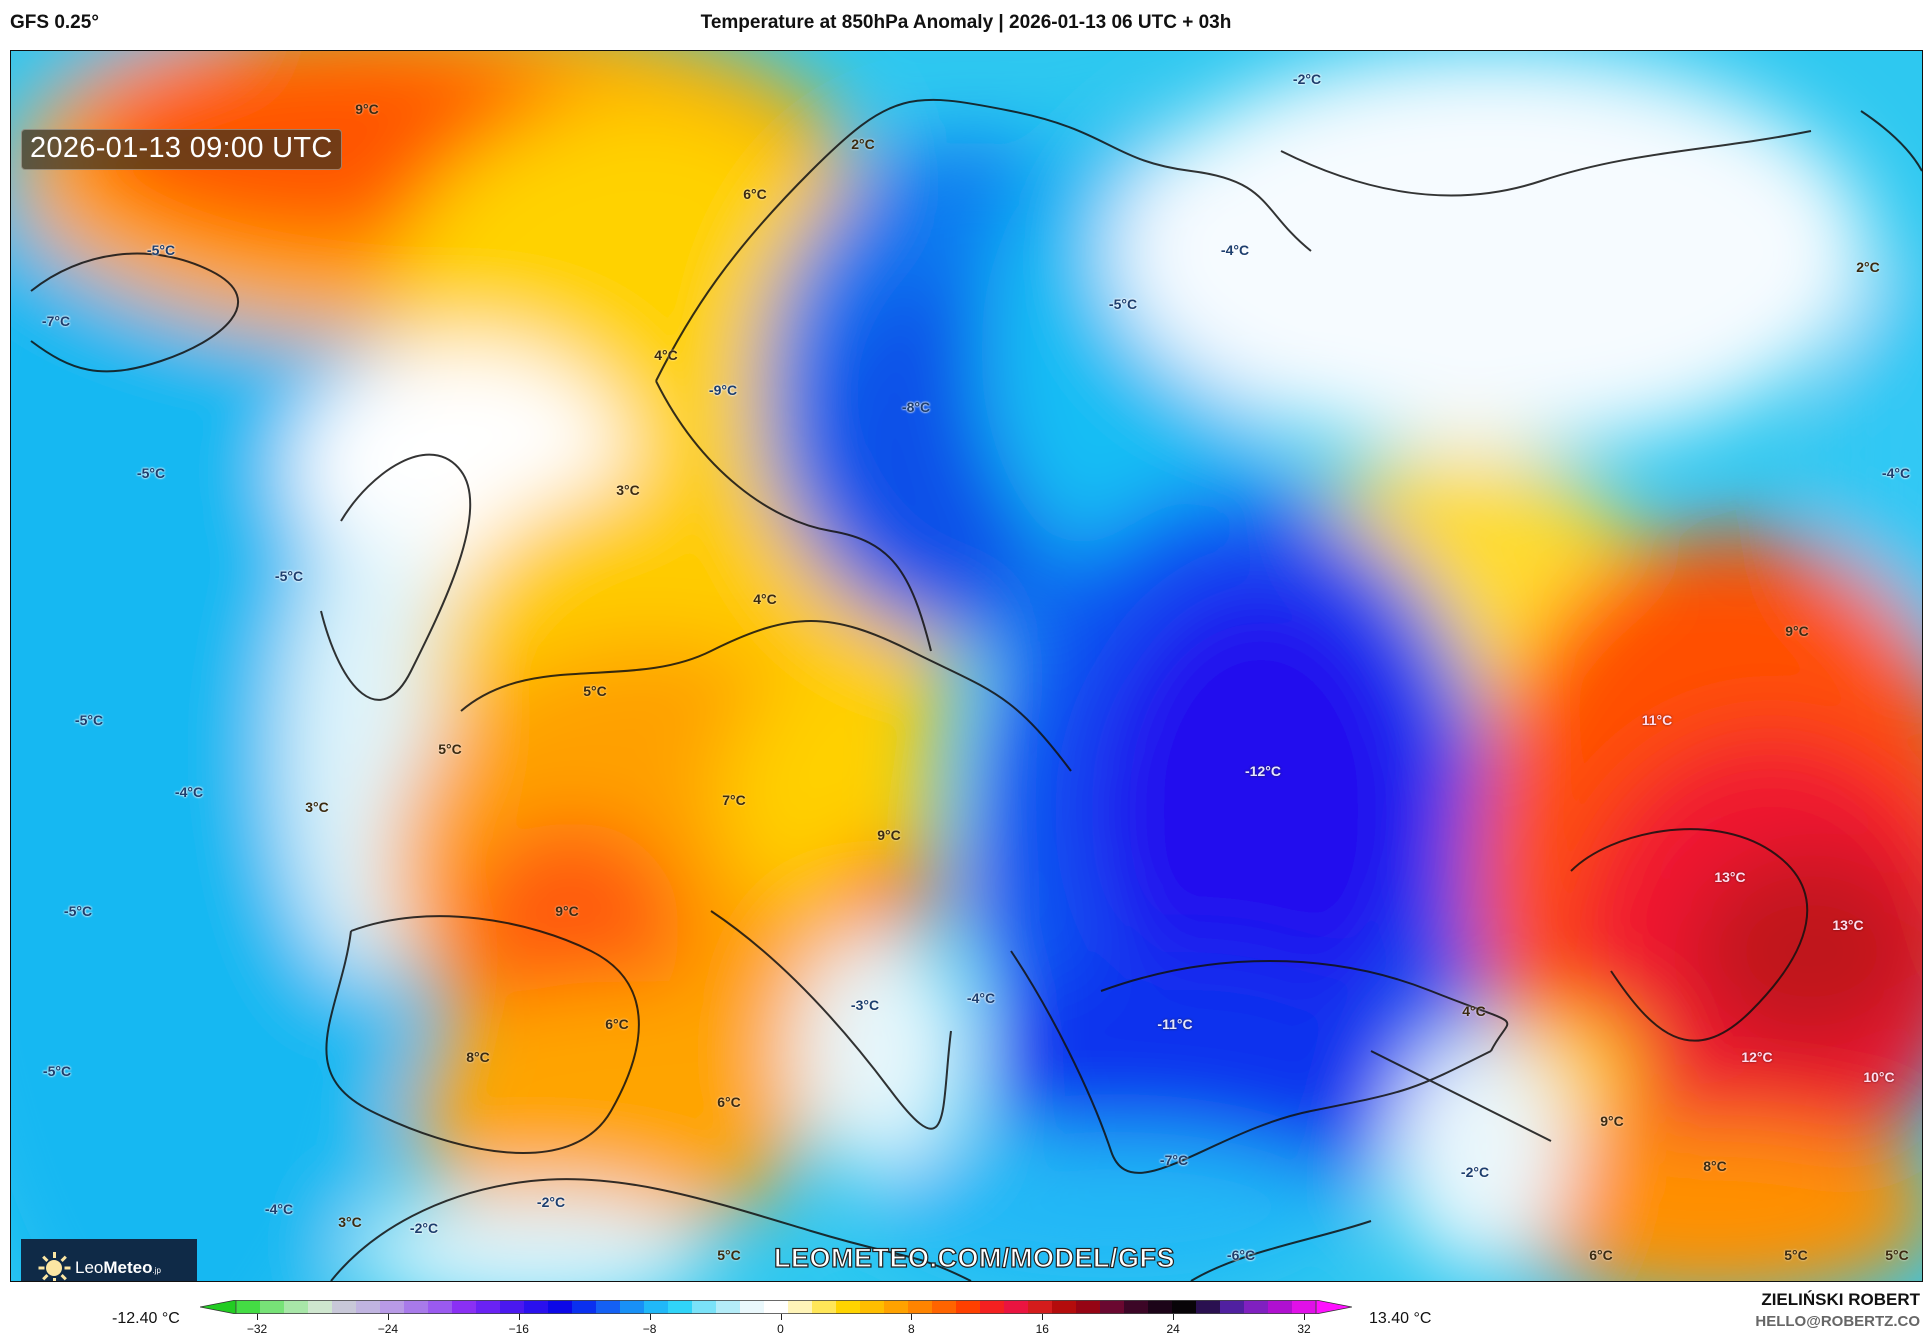 This screenshot has width=1932, height=1338. I want to click on legend-min-value: -12.40 °C, so click(146, 1318).